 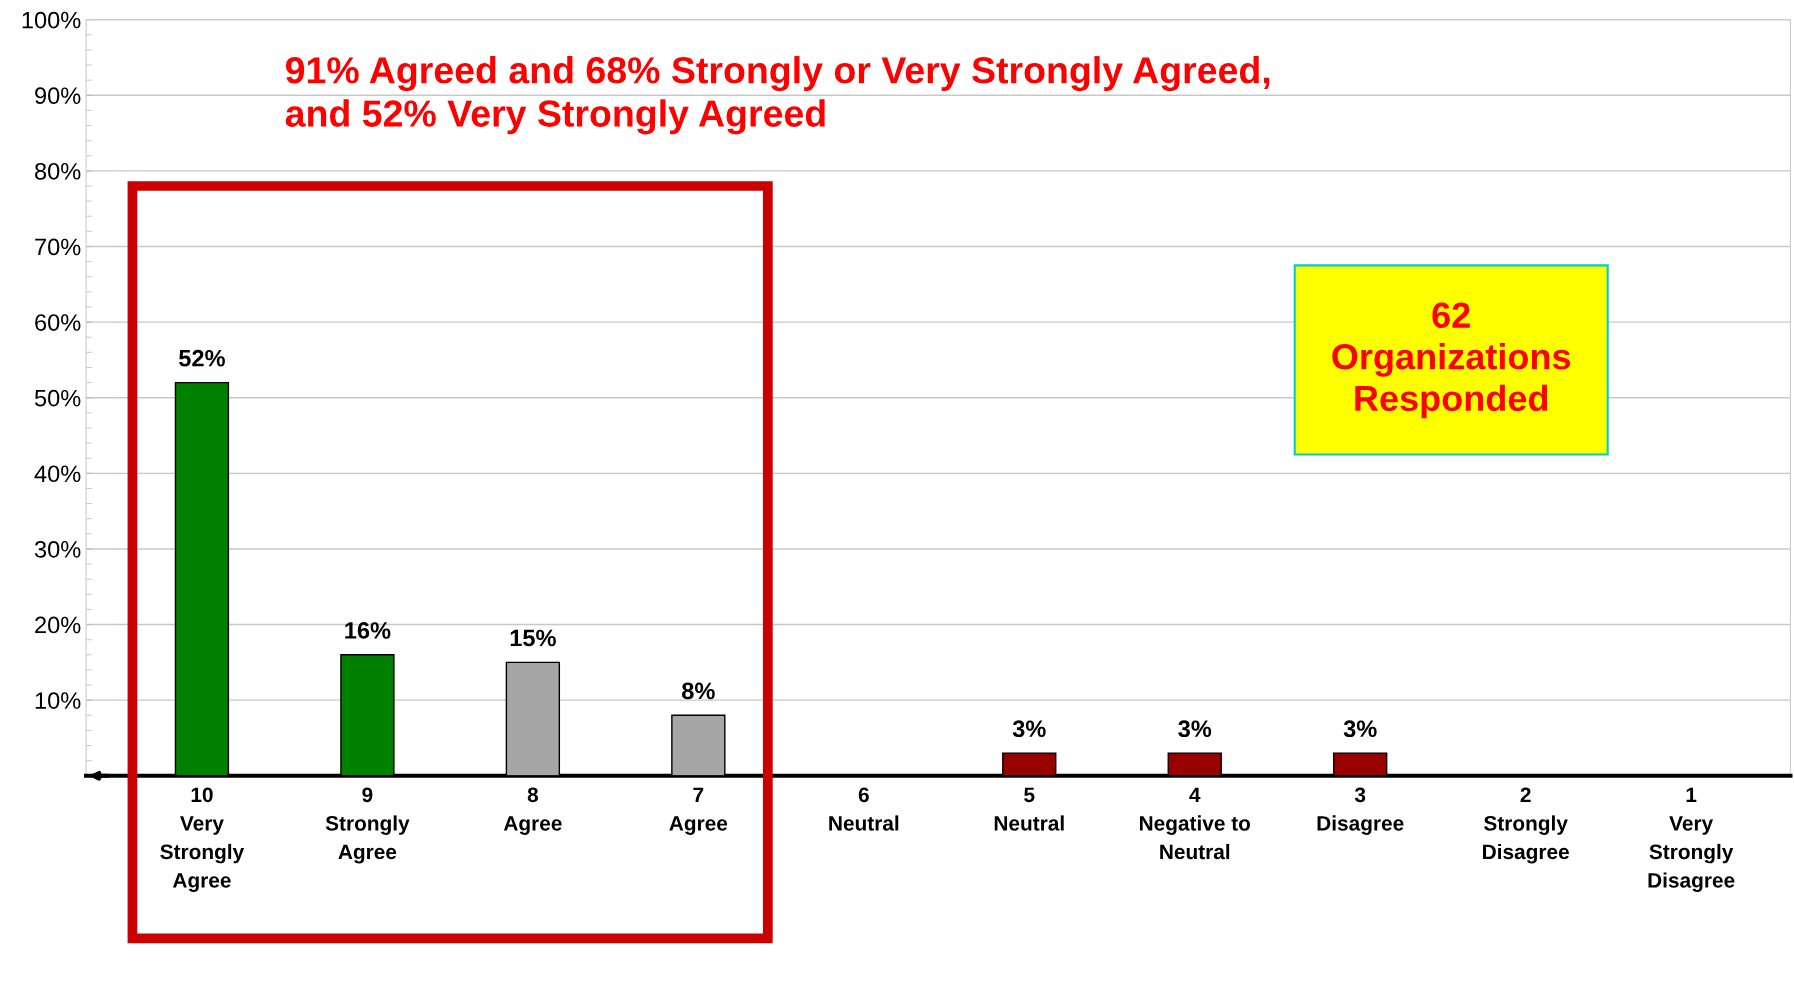 I want to click on data-label: 8%, so click(x=698, y=691).